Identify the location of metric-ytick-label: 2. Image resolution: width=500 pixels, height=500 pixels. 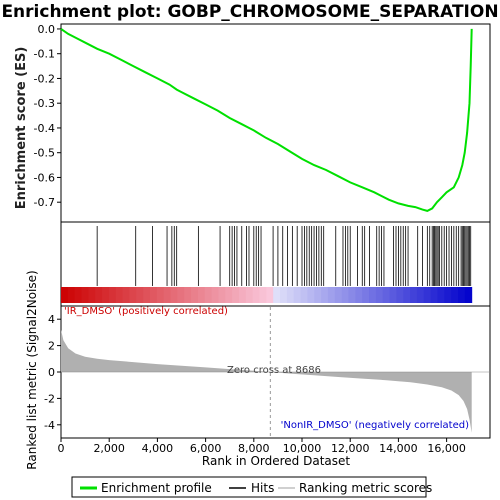
(51, 346).